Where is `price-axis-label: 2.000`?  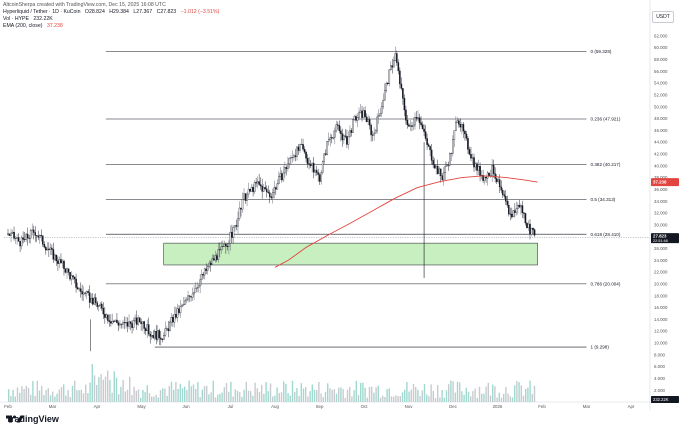 price-axis-label: 2.000 is located at coordinates (660, 390).